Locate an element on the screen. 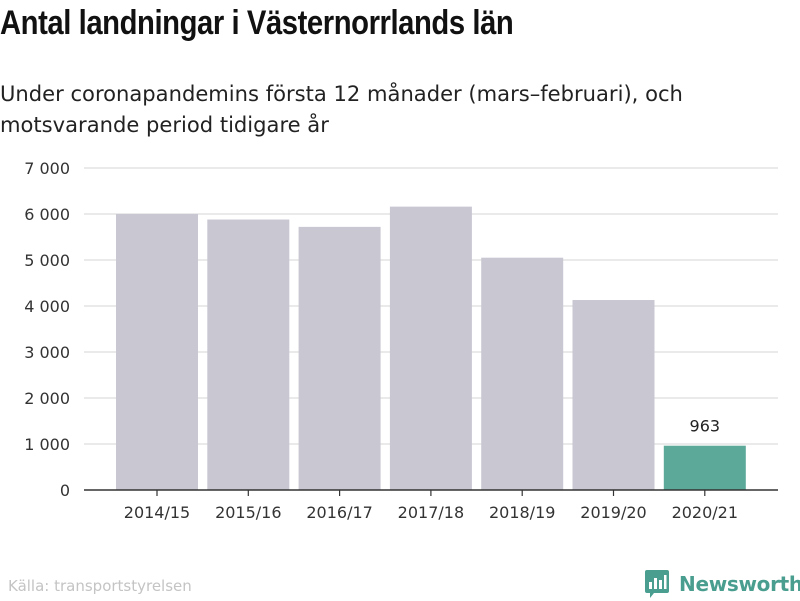 The height and width of the screenshot is (601, 800). y-tick-label: 0 is located at coordinates (65, 490).